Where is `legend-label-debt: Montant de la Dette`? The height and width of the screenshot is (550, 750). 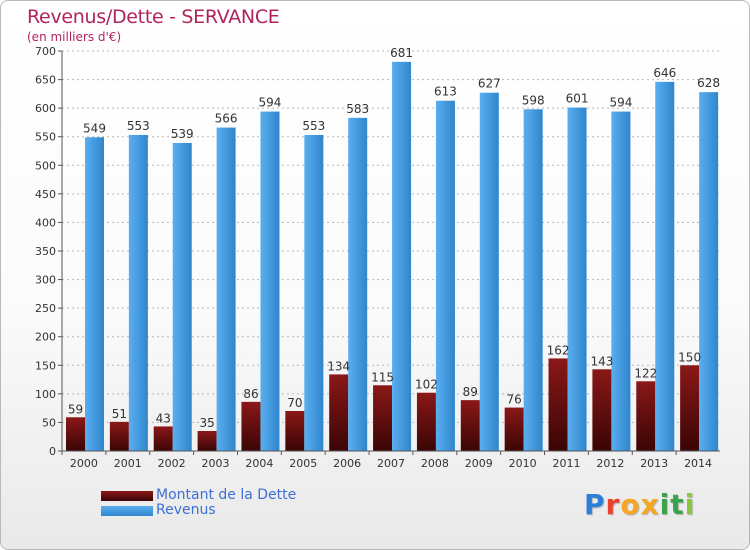 legend-label-debt: Montant de la Dette is located at coordinates (226, 495).